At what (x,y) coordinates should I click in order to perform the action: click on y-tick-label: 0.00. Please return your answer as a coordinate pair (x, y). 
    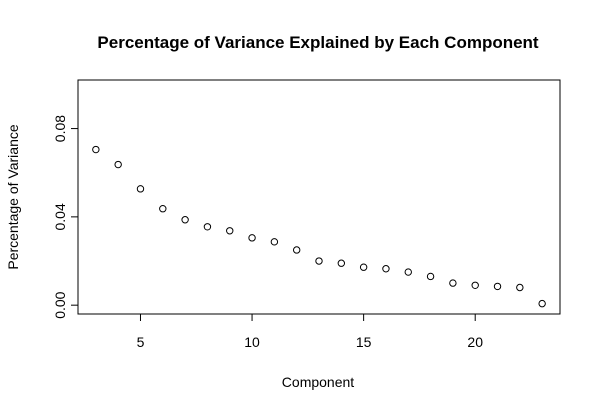
    Looking at the image, I should click on (60, 304).